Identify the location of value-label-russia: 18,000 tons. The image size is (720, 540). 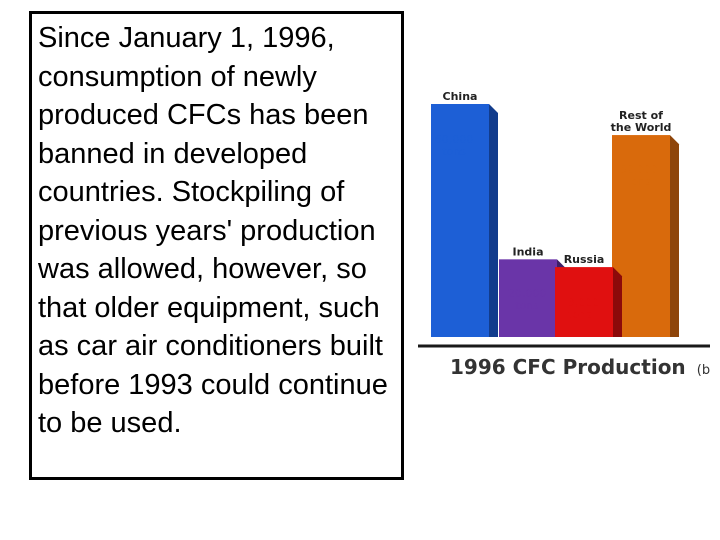
(580, 308).